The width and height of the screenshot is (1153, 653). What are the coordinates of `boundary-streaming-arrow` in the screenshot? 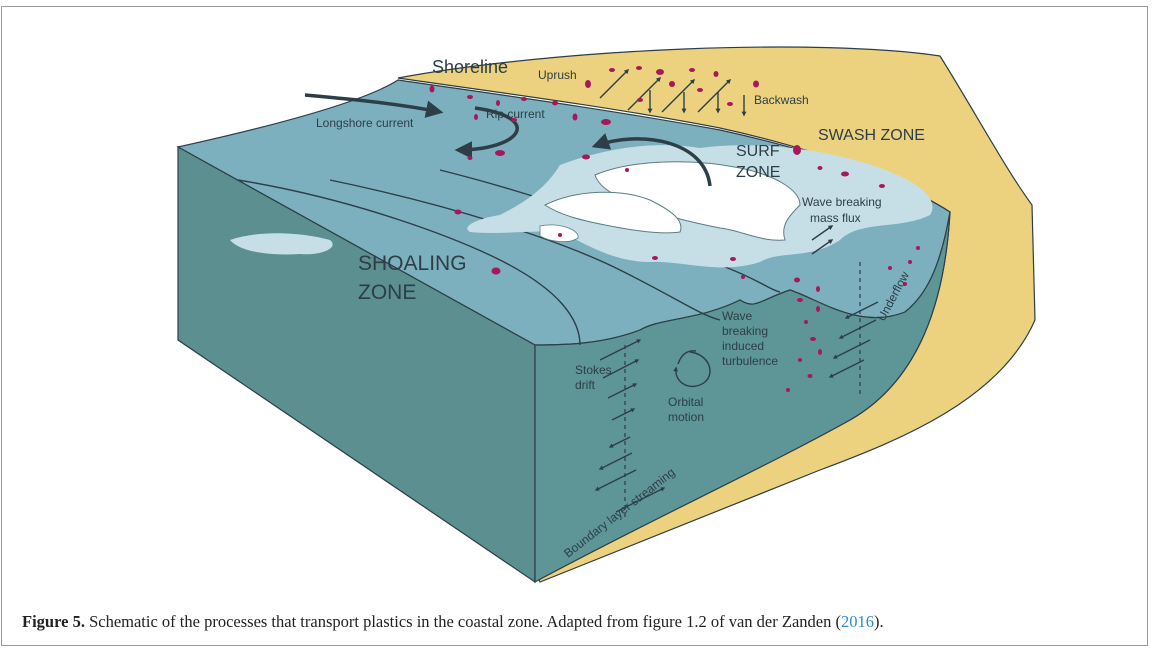 It's located at (640, 500).